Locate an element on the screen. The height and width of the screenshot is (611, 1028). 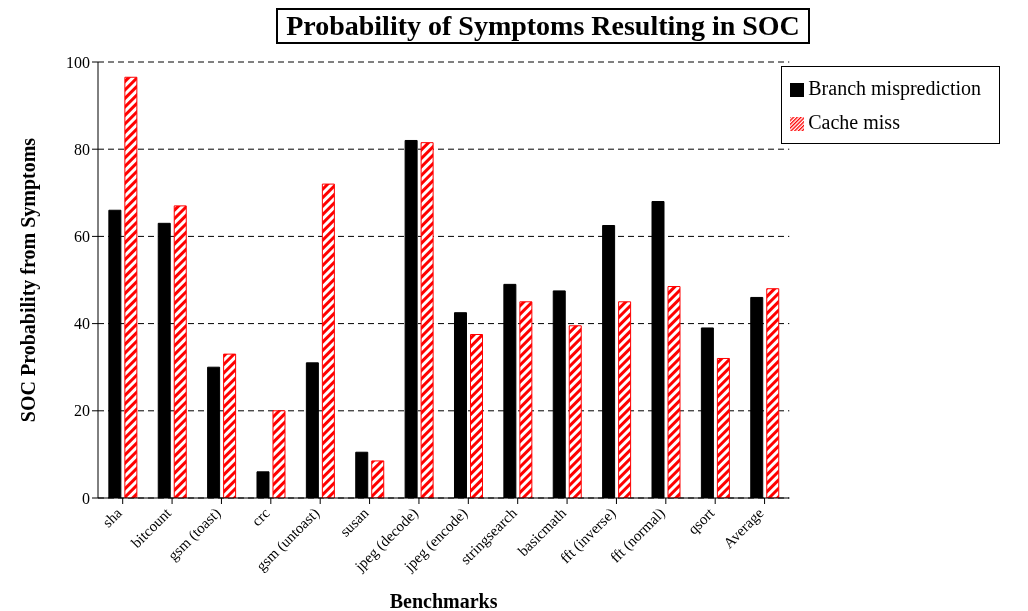
x-axis-title: Benchmarks is located at coordinates (443, 600).